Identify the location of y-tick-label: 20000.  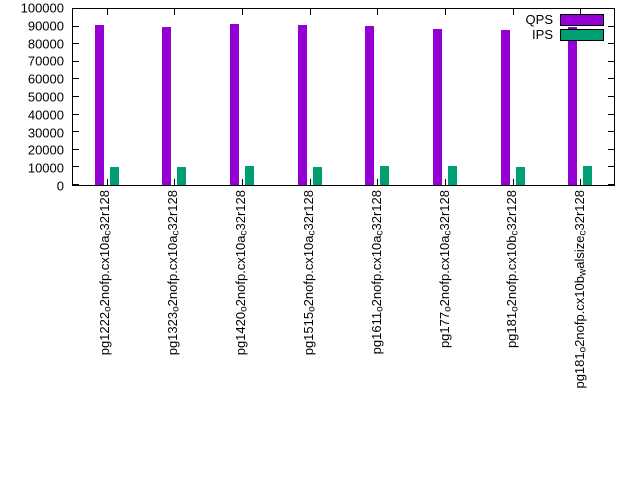
(45, 150).